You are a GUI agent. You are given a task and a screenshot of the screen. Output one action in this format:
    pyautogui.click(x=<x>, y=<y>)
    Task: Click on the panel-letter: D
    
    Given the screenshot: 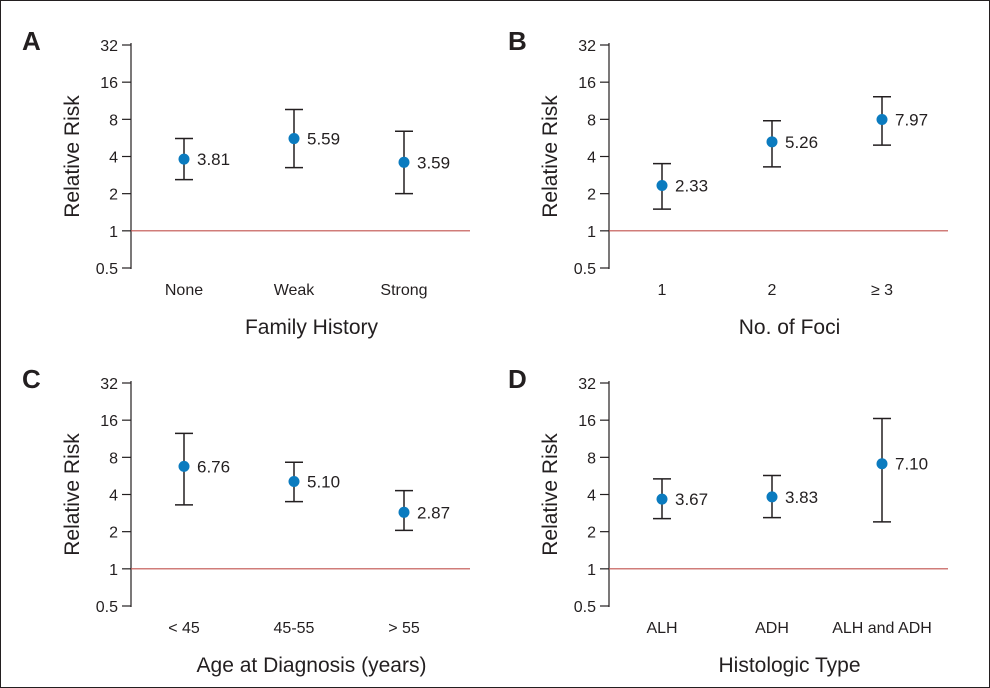 What is the action you would take?
    pyautogui.click(x=517, y=379)
    